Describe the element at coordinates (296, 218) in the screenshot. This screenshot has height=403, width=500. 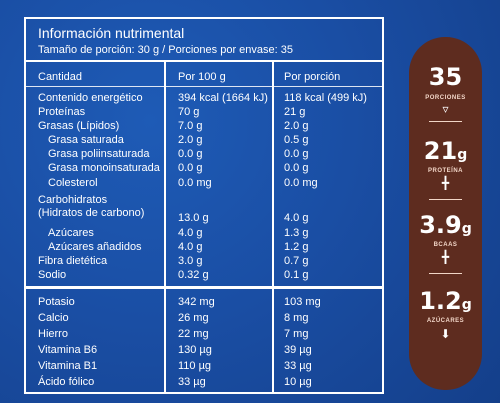
I see `row-portion: 4.0 g` at that location.